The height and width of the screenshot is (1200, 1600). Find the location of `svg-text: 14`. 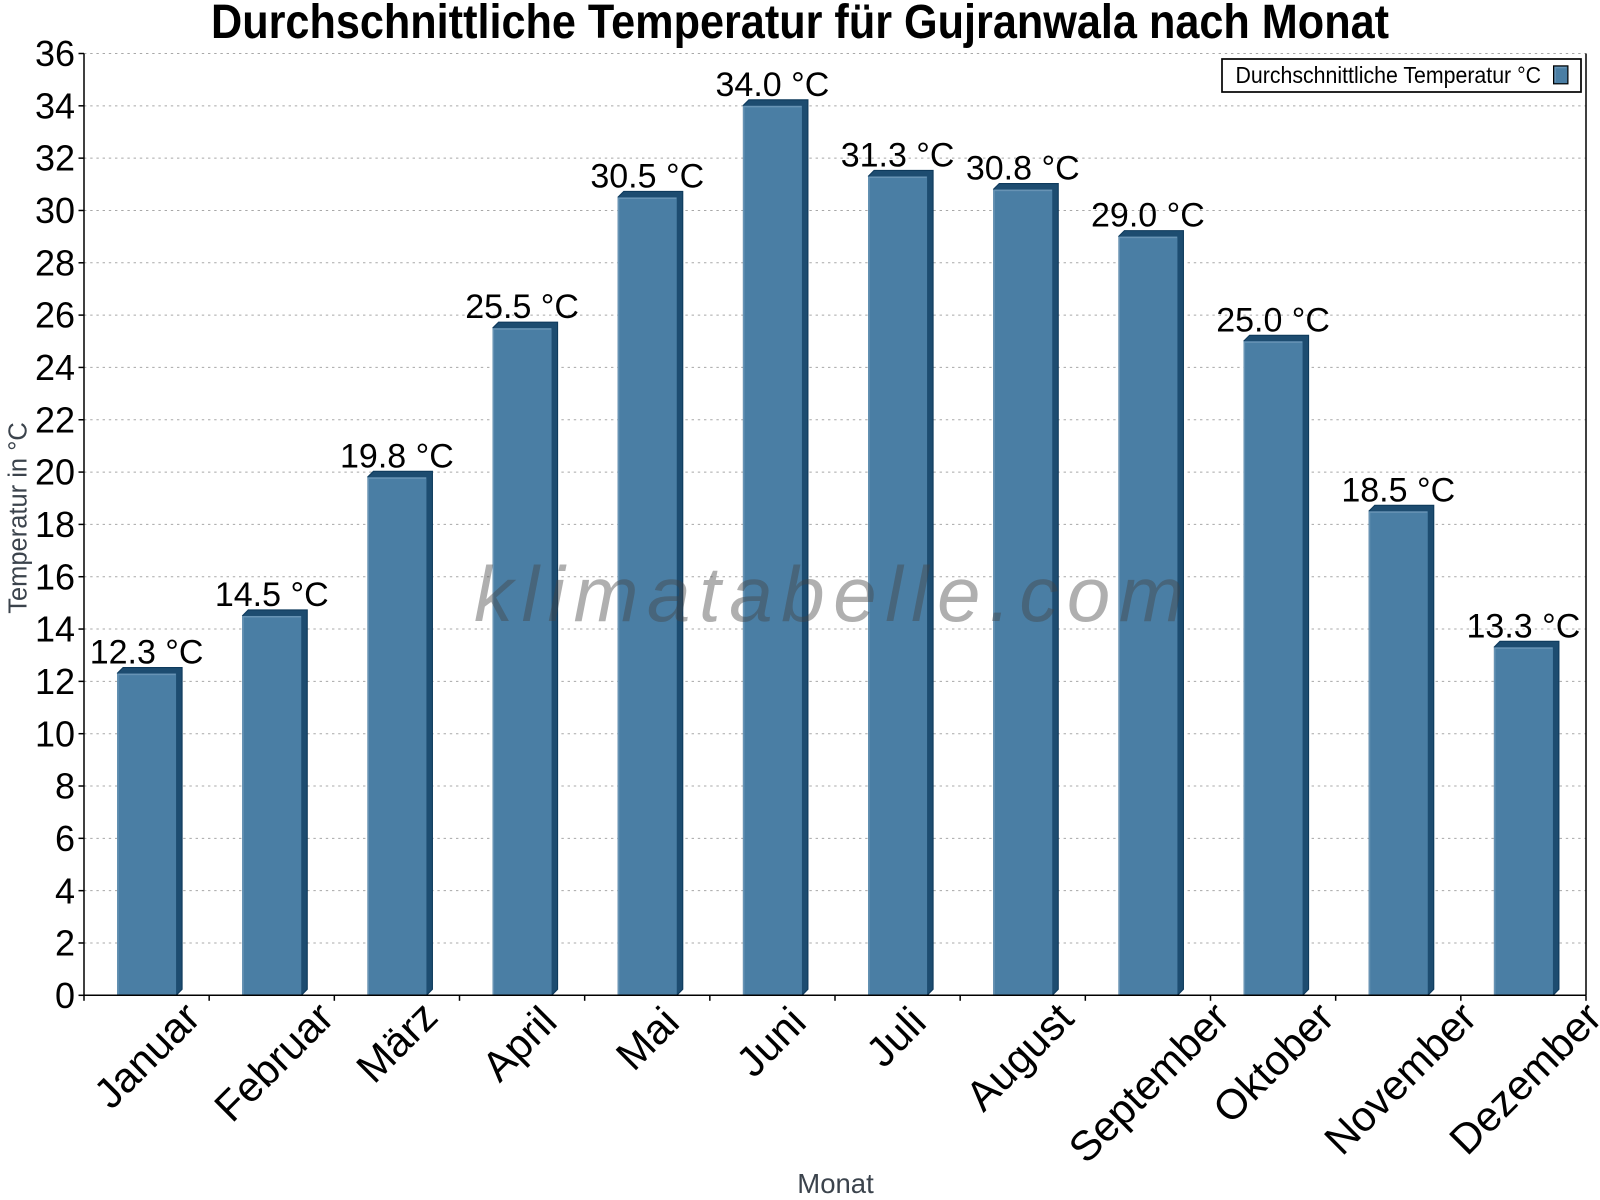

svg-text: 14 is located at coordinates (55, 629).